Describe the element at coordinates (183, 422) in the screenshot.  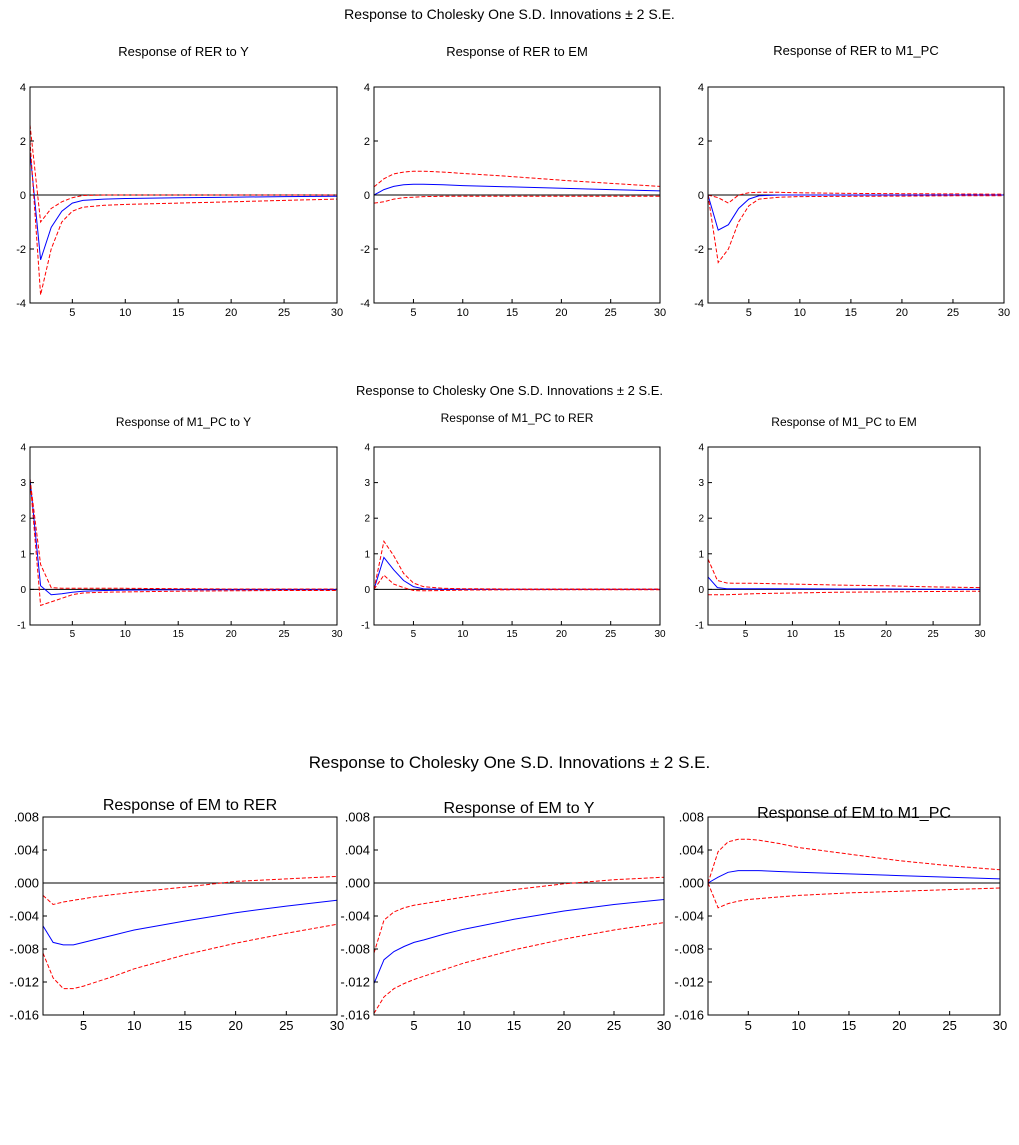
I see `panel-title: Response of M1_PC to Y` at that location.